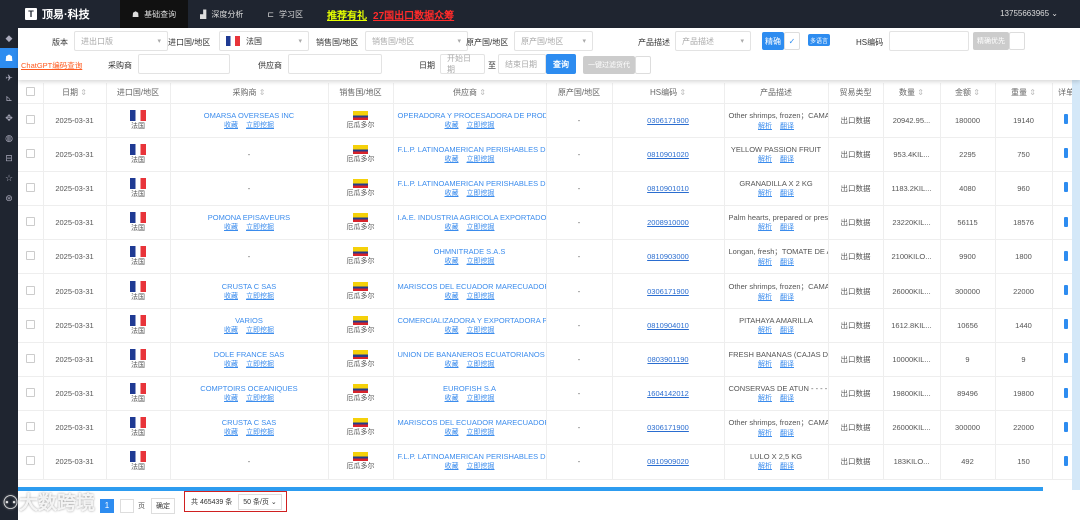 The image size is (1080, 520). I want to click on buyer-link: VARIOS, so click(249, 320).